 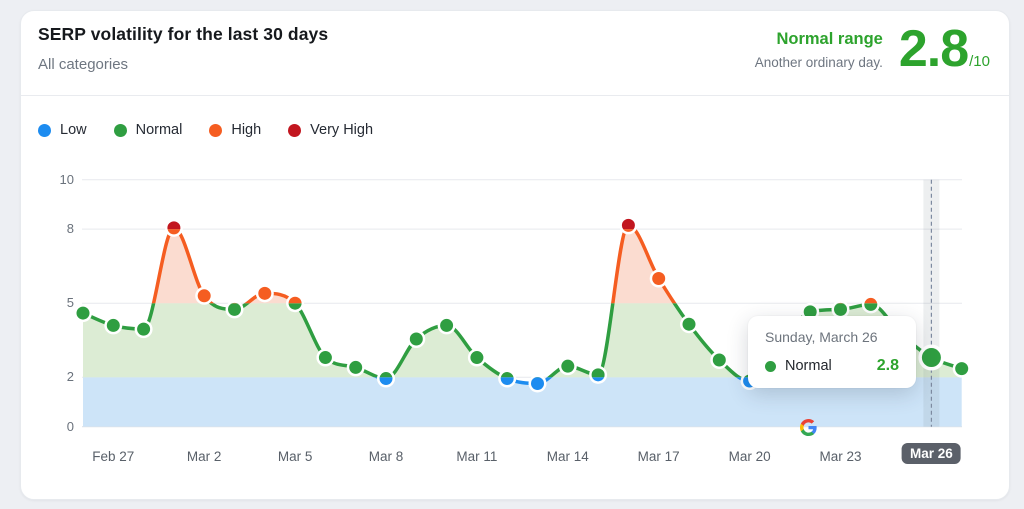 What do you see at coordinates (818, 62) in the screenshot?
I see `status-caption: Another ordinary day.` at bounding box center [818, 62].